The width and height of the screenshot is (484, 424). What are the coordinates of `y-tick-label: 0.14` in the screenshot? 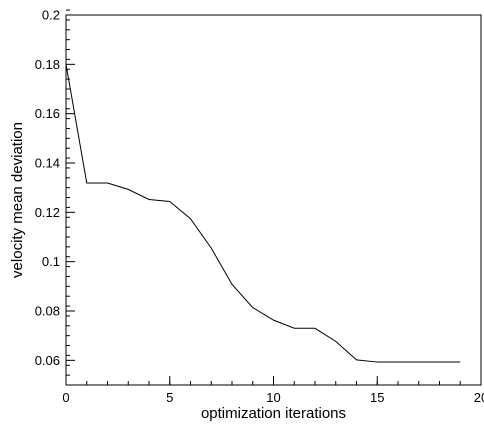 It's located at (47, 163).